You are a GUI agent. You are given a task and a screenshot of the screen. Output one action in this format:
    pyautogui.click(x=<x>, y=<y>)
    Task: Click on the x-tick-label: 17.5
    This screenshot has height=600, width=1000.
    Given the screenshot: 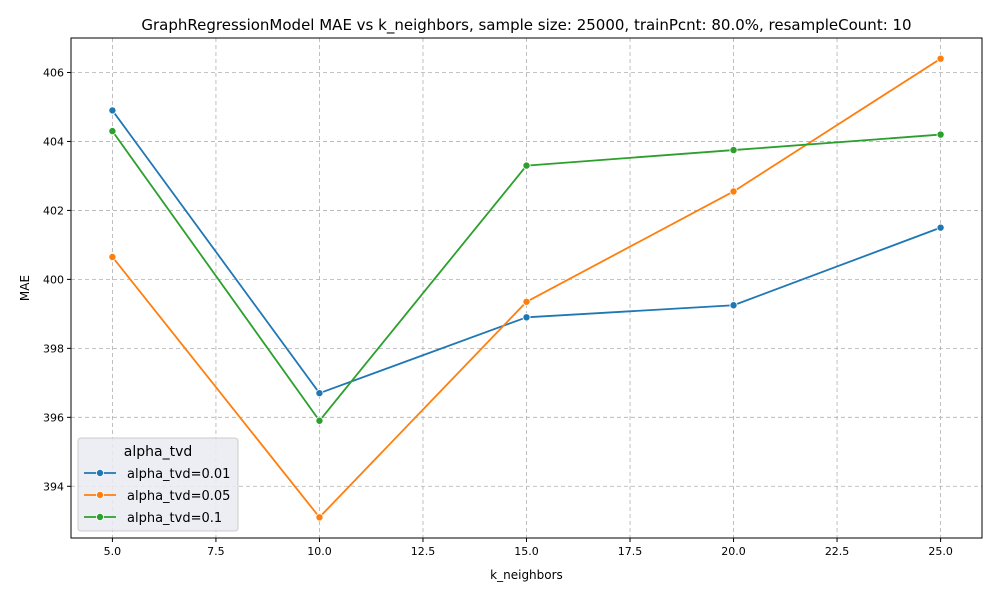 What is the action you would take?
    pyautogui.click(x=630, y=551)
    